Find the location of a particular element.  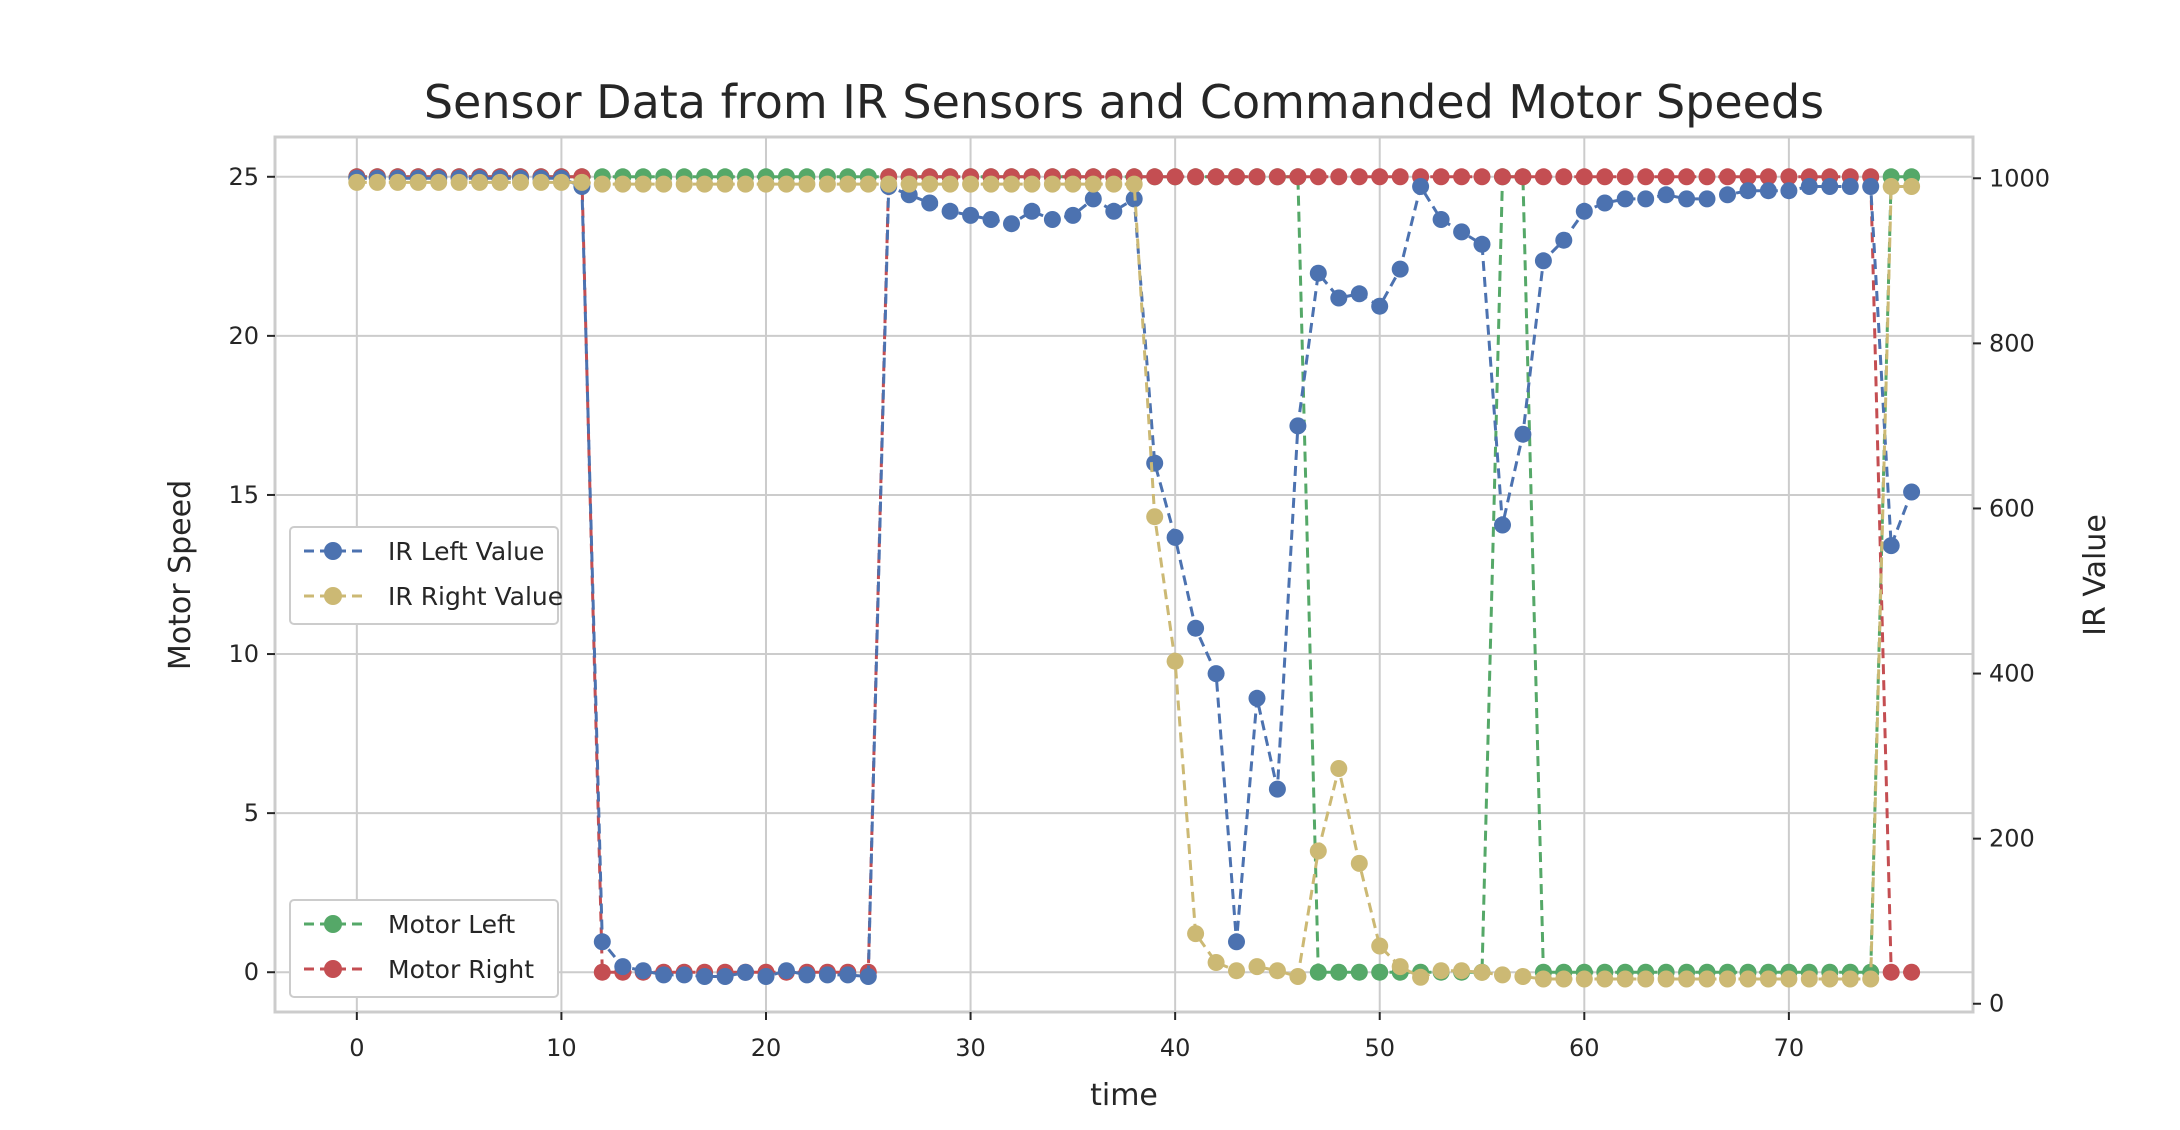

x-tick-label: 70 is located at coordinates (1789, 1048).